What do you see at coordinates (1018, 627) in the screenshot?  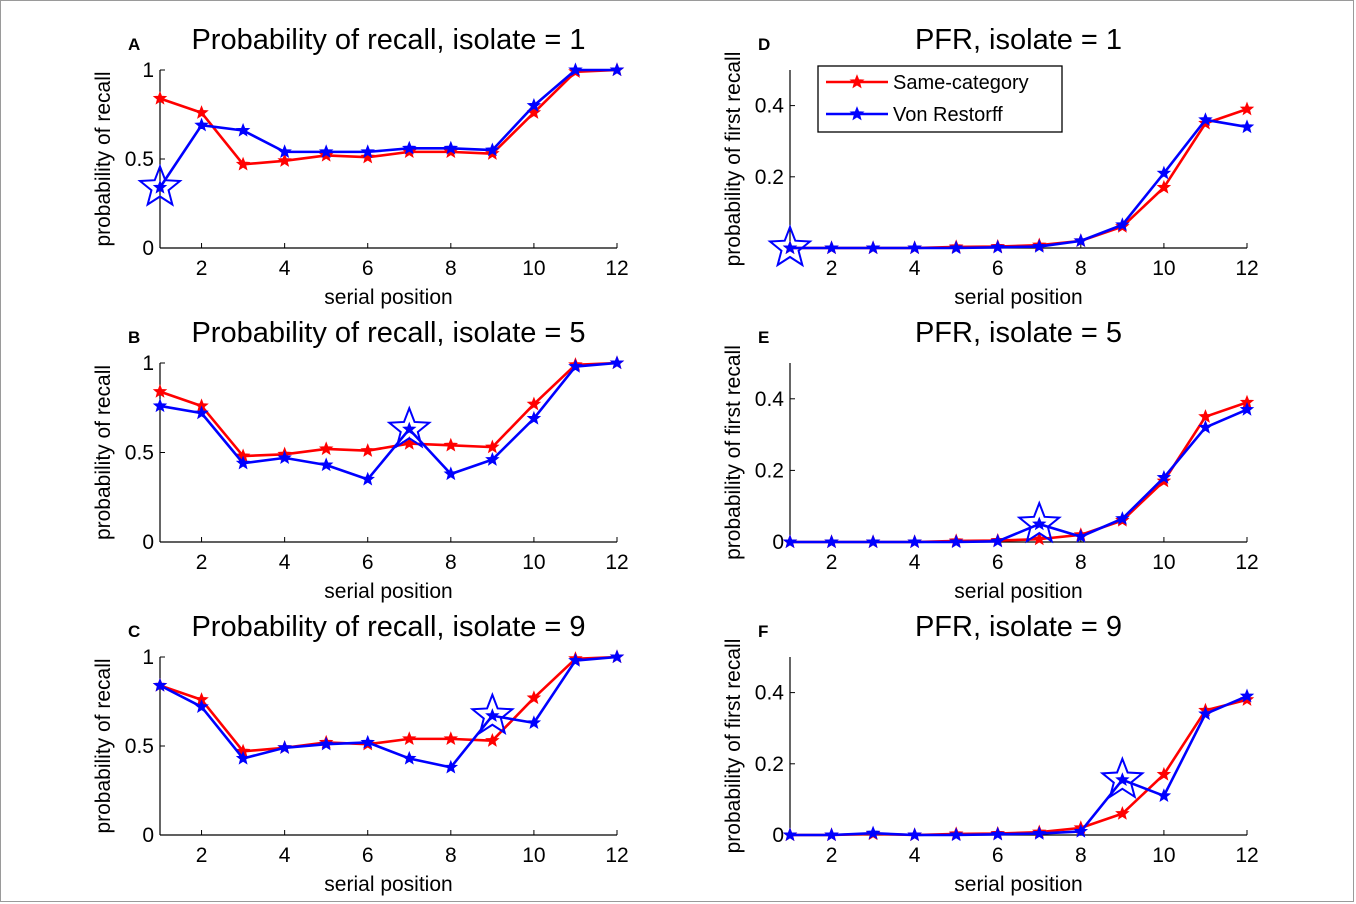 I see `panel-f-title: PFR, isolate = 9` at bounding box center [1018, 627].